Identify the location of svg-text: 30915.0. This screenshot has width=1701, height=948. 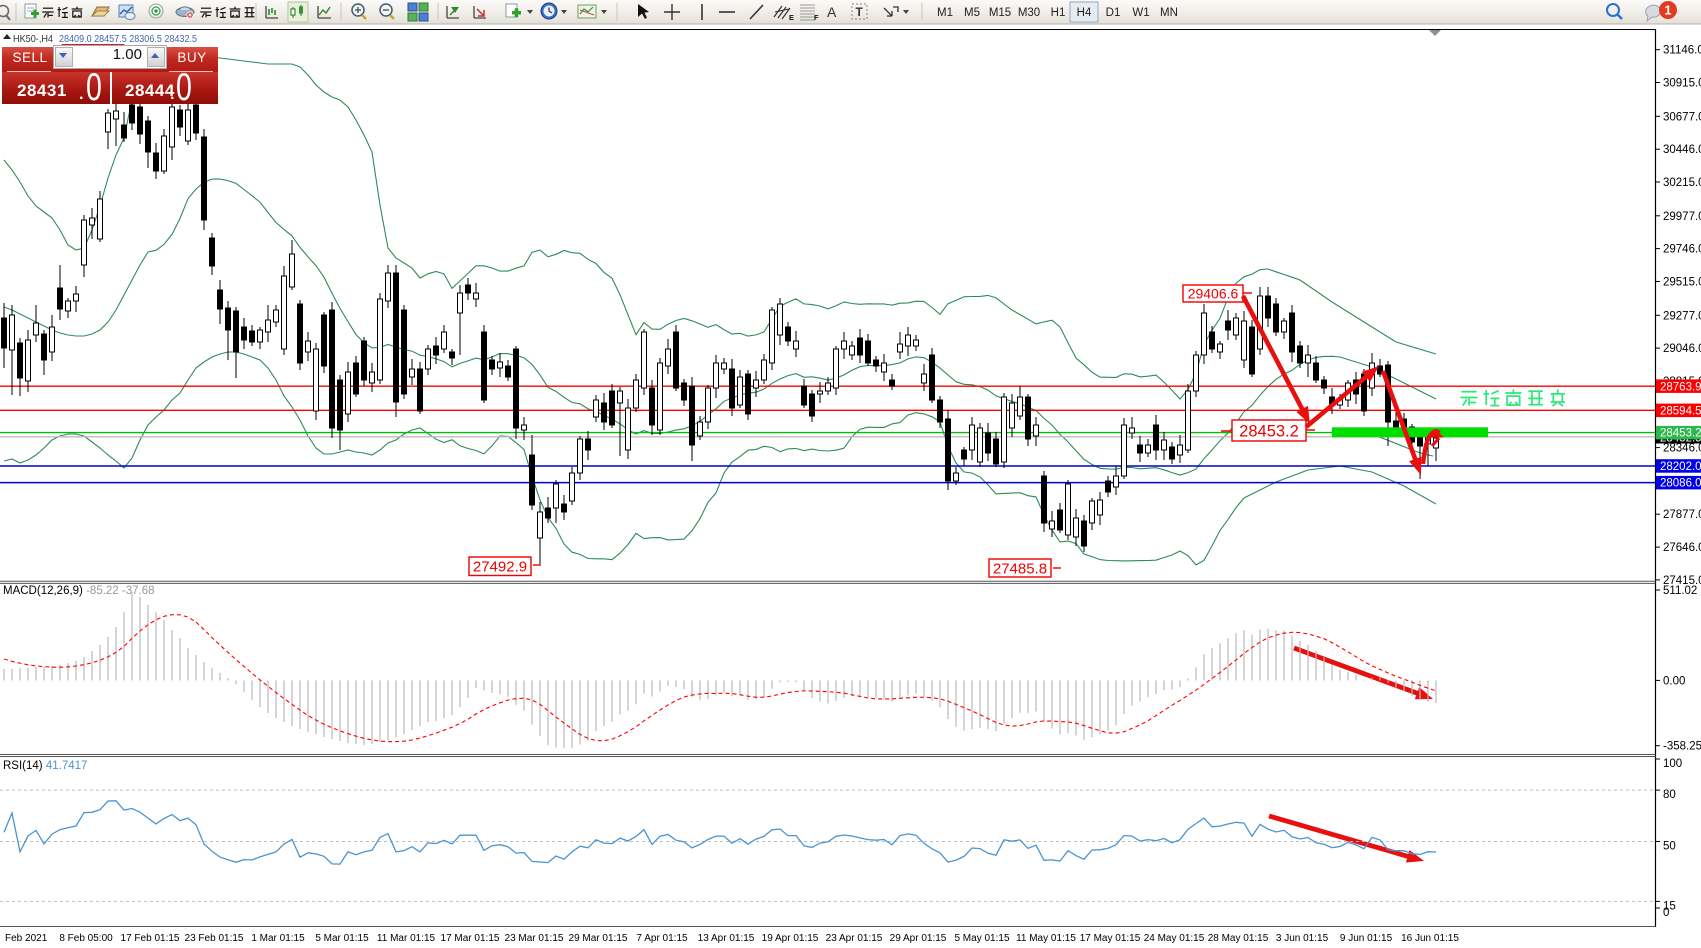
(1682, 84).